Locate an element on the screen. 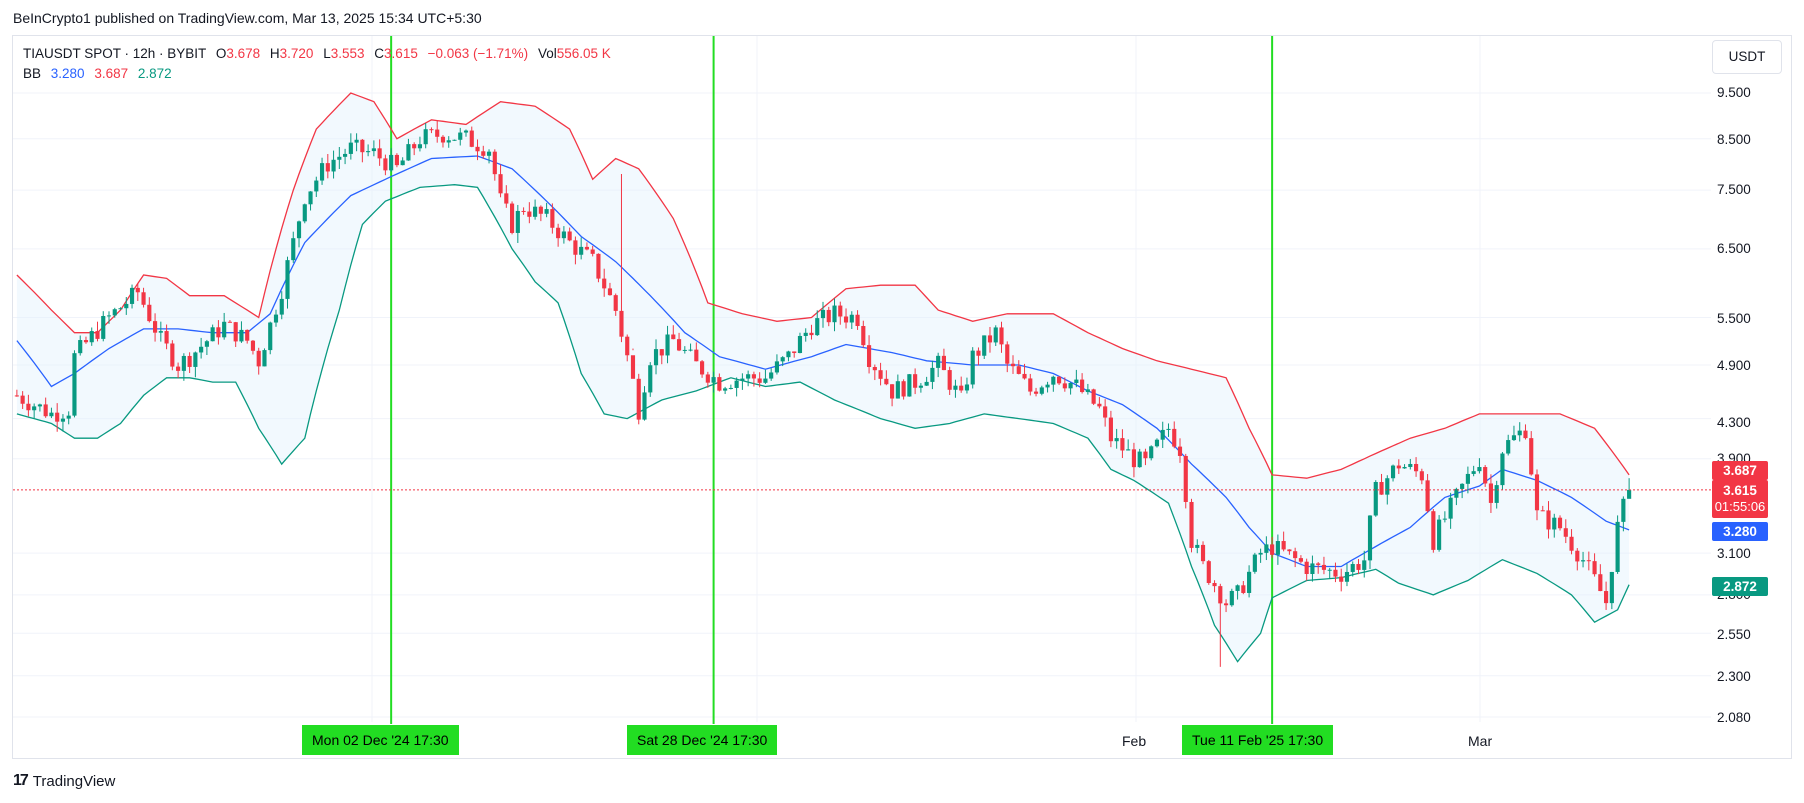  symbol-info: TIAUSDT SPOT · 12h · BYBIT is located at coordinates (115, 53).